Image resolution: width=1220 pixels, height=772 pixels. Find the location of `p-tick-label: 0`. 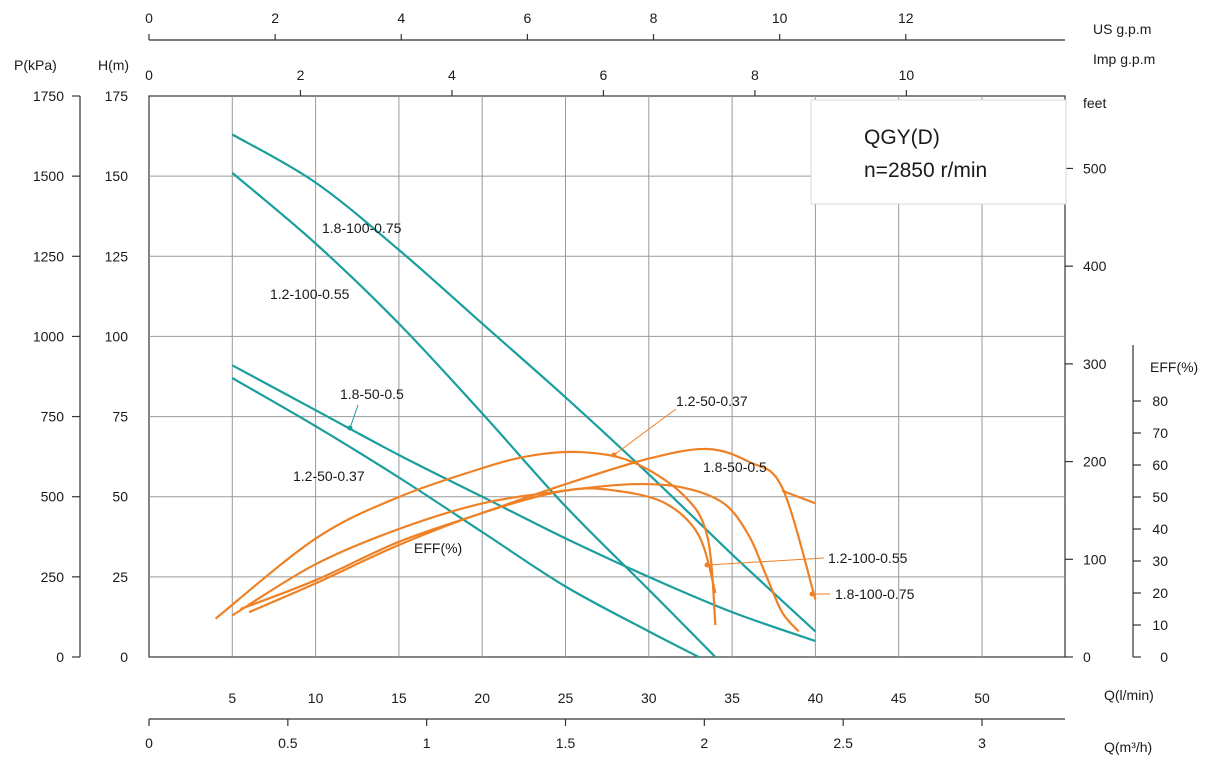

p-tick-label: 0 is located at coordinates (60, 657).